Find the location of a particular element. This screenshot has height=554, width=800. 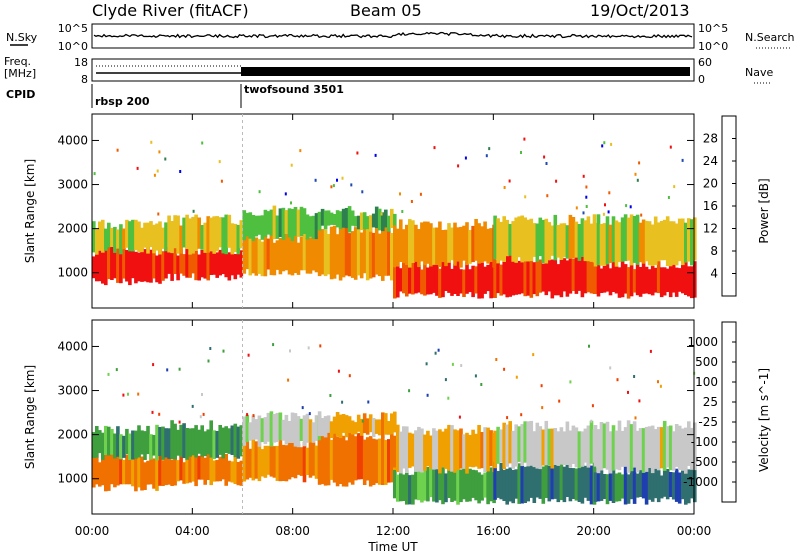

date-title: 19/Oct/2013 is located at coordinates (640, 10).